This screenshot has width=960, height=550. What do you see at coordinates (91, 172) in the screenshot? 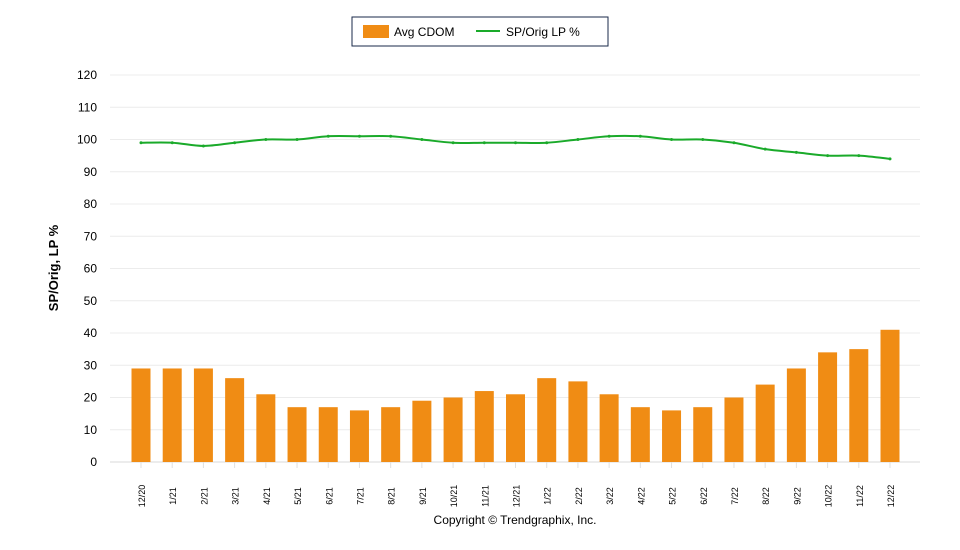
I see `y-tick-label: 90` at bounding box center [91, 172].